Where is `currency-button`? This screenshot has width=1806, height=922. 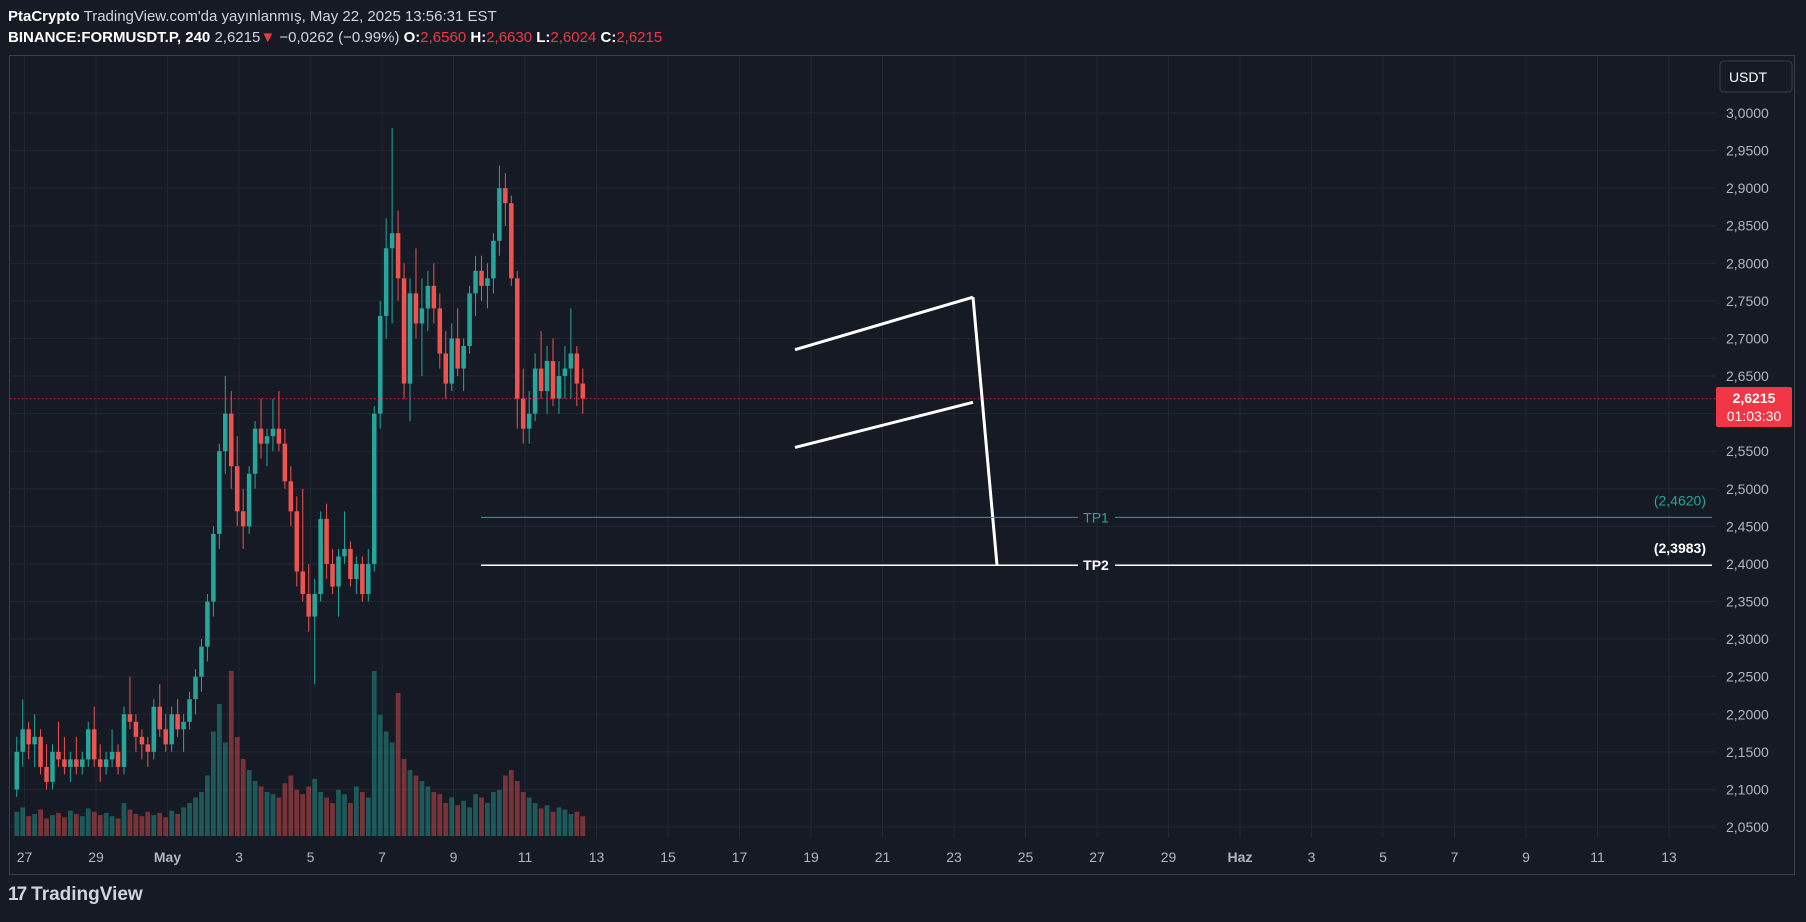 currency-button is located at coordinates (1756, 76).